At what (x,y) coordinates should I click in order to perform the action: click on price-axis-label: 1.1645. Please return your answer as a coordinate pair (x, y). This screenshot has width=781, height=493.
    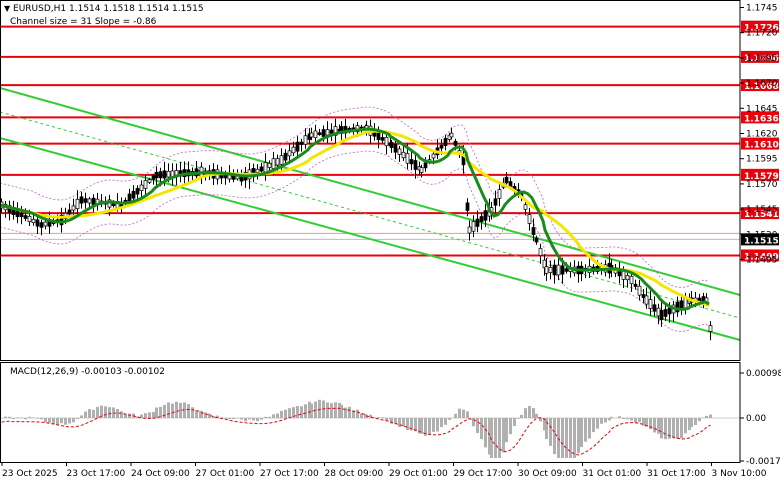
    Looking at the image, I should click on (762, 109).